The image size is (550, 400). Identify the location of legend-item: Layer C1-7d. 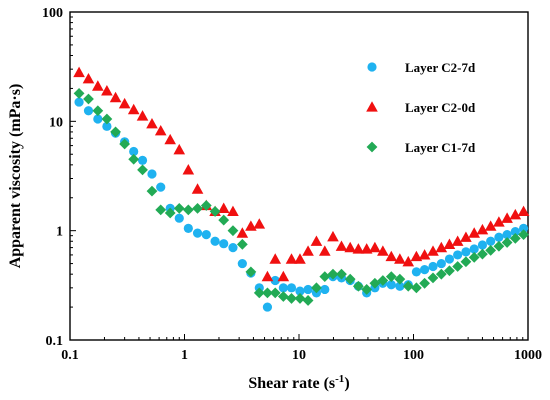
(421, 147).